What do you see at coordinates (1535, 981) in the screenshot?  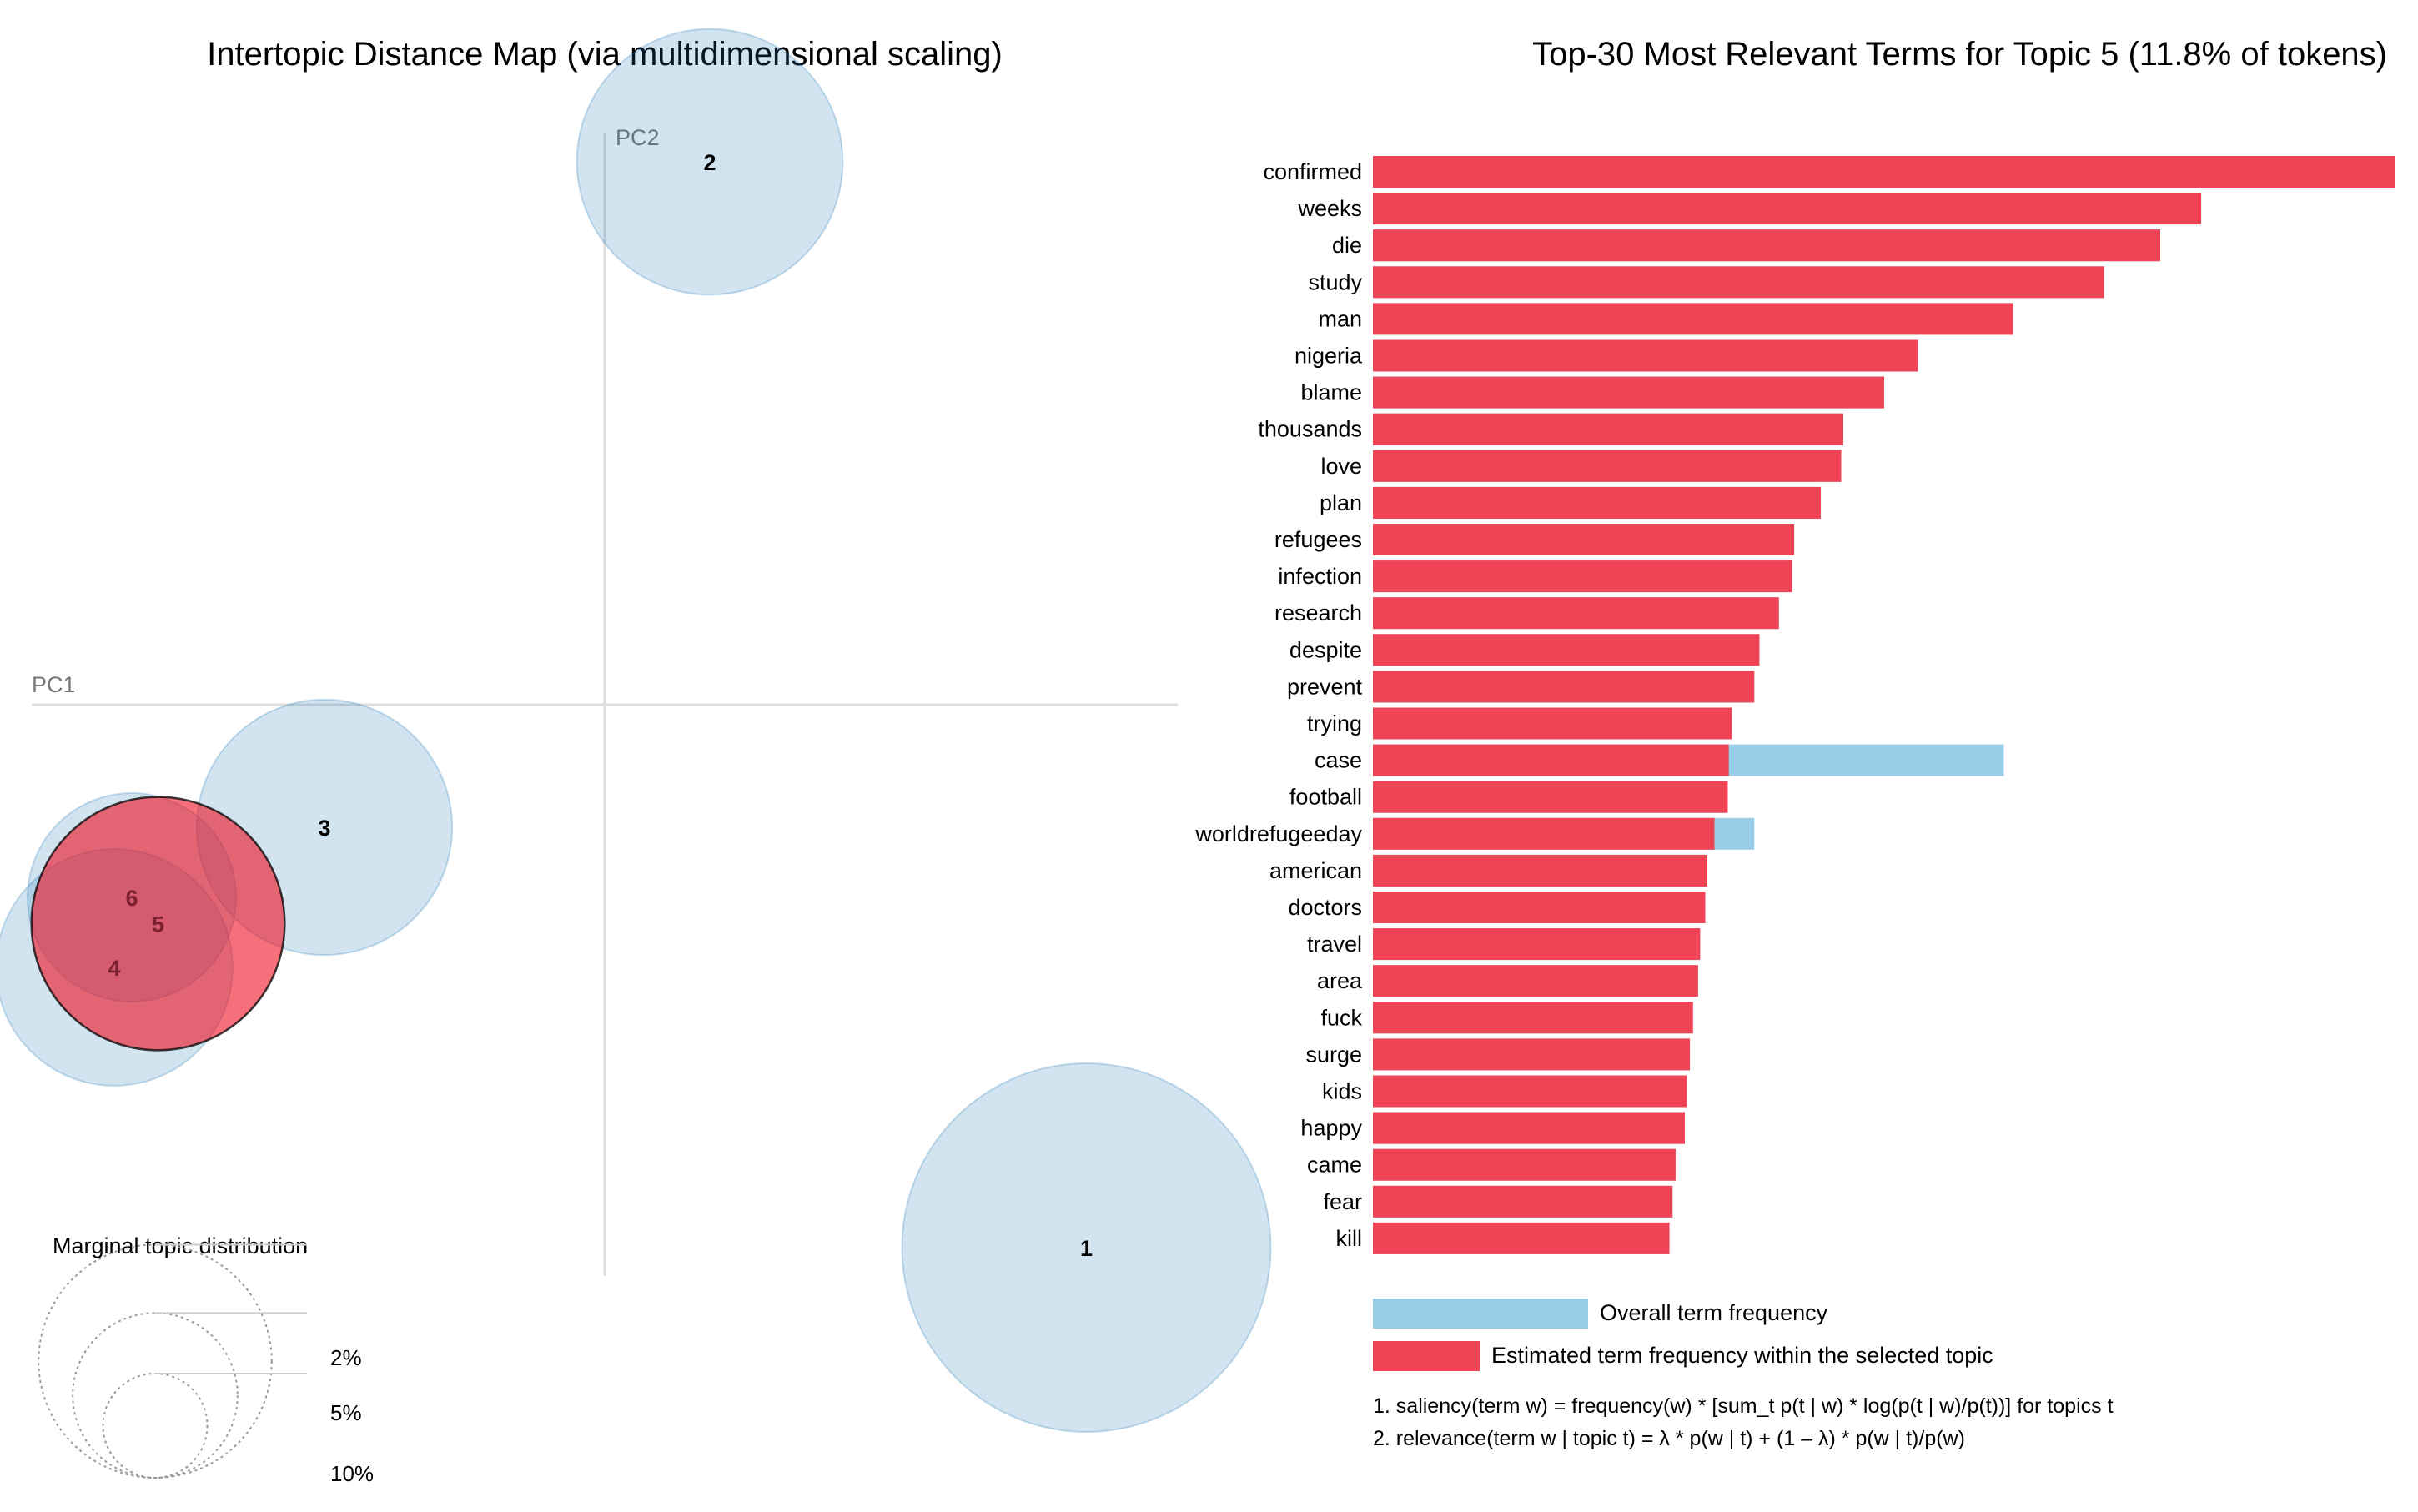 I see `topic-bar-area` at bounding box center [1535, 981].